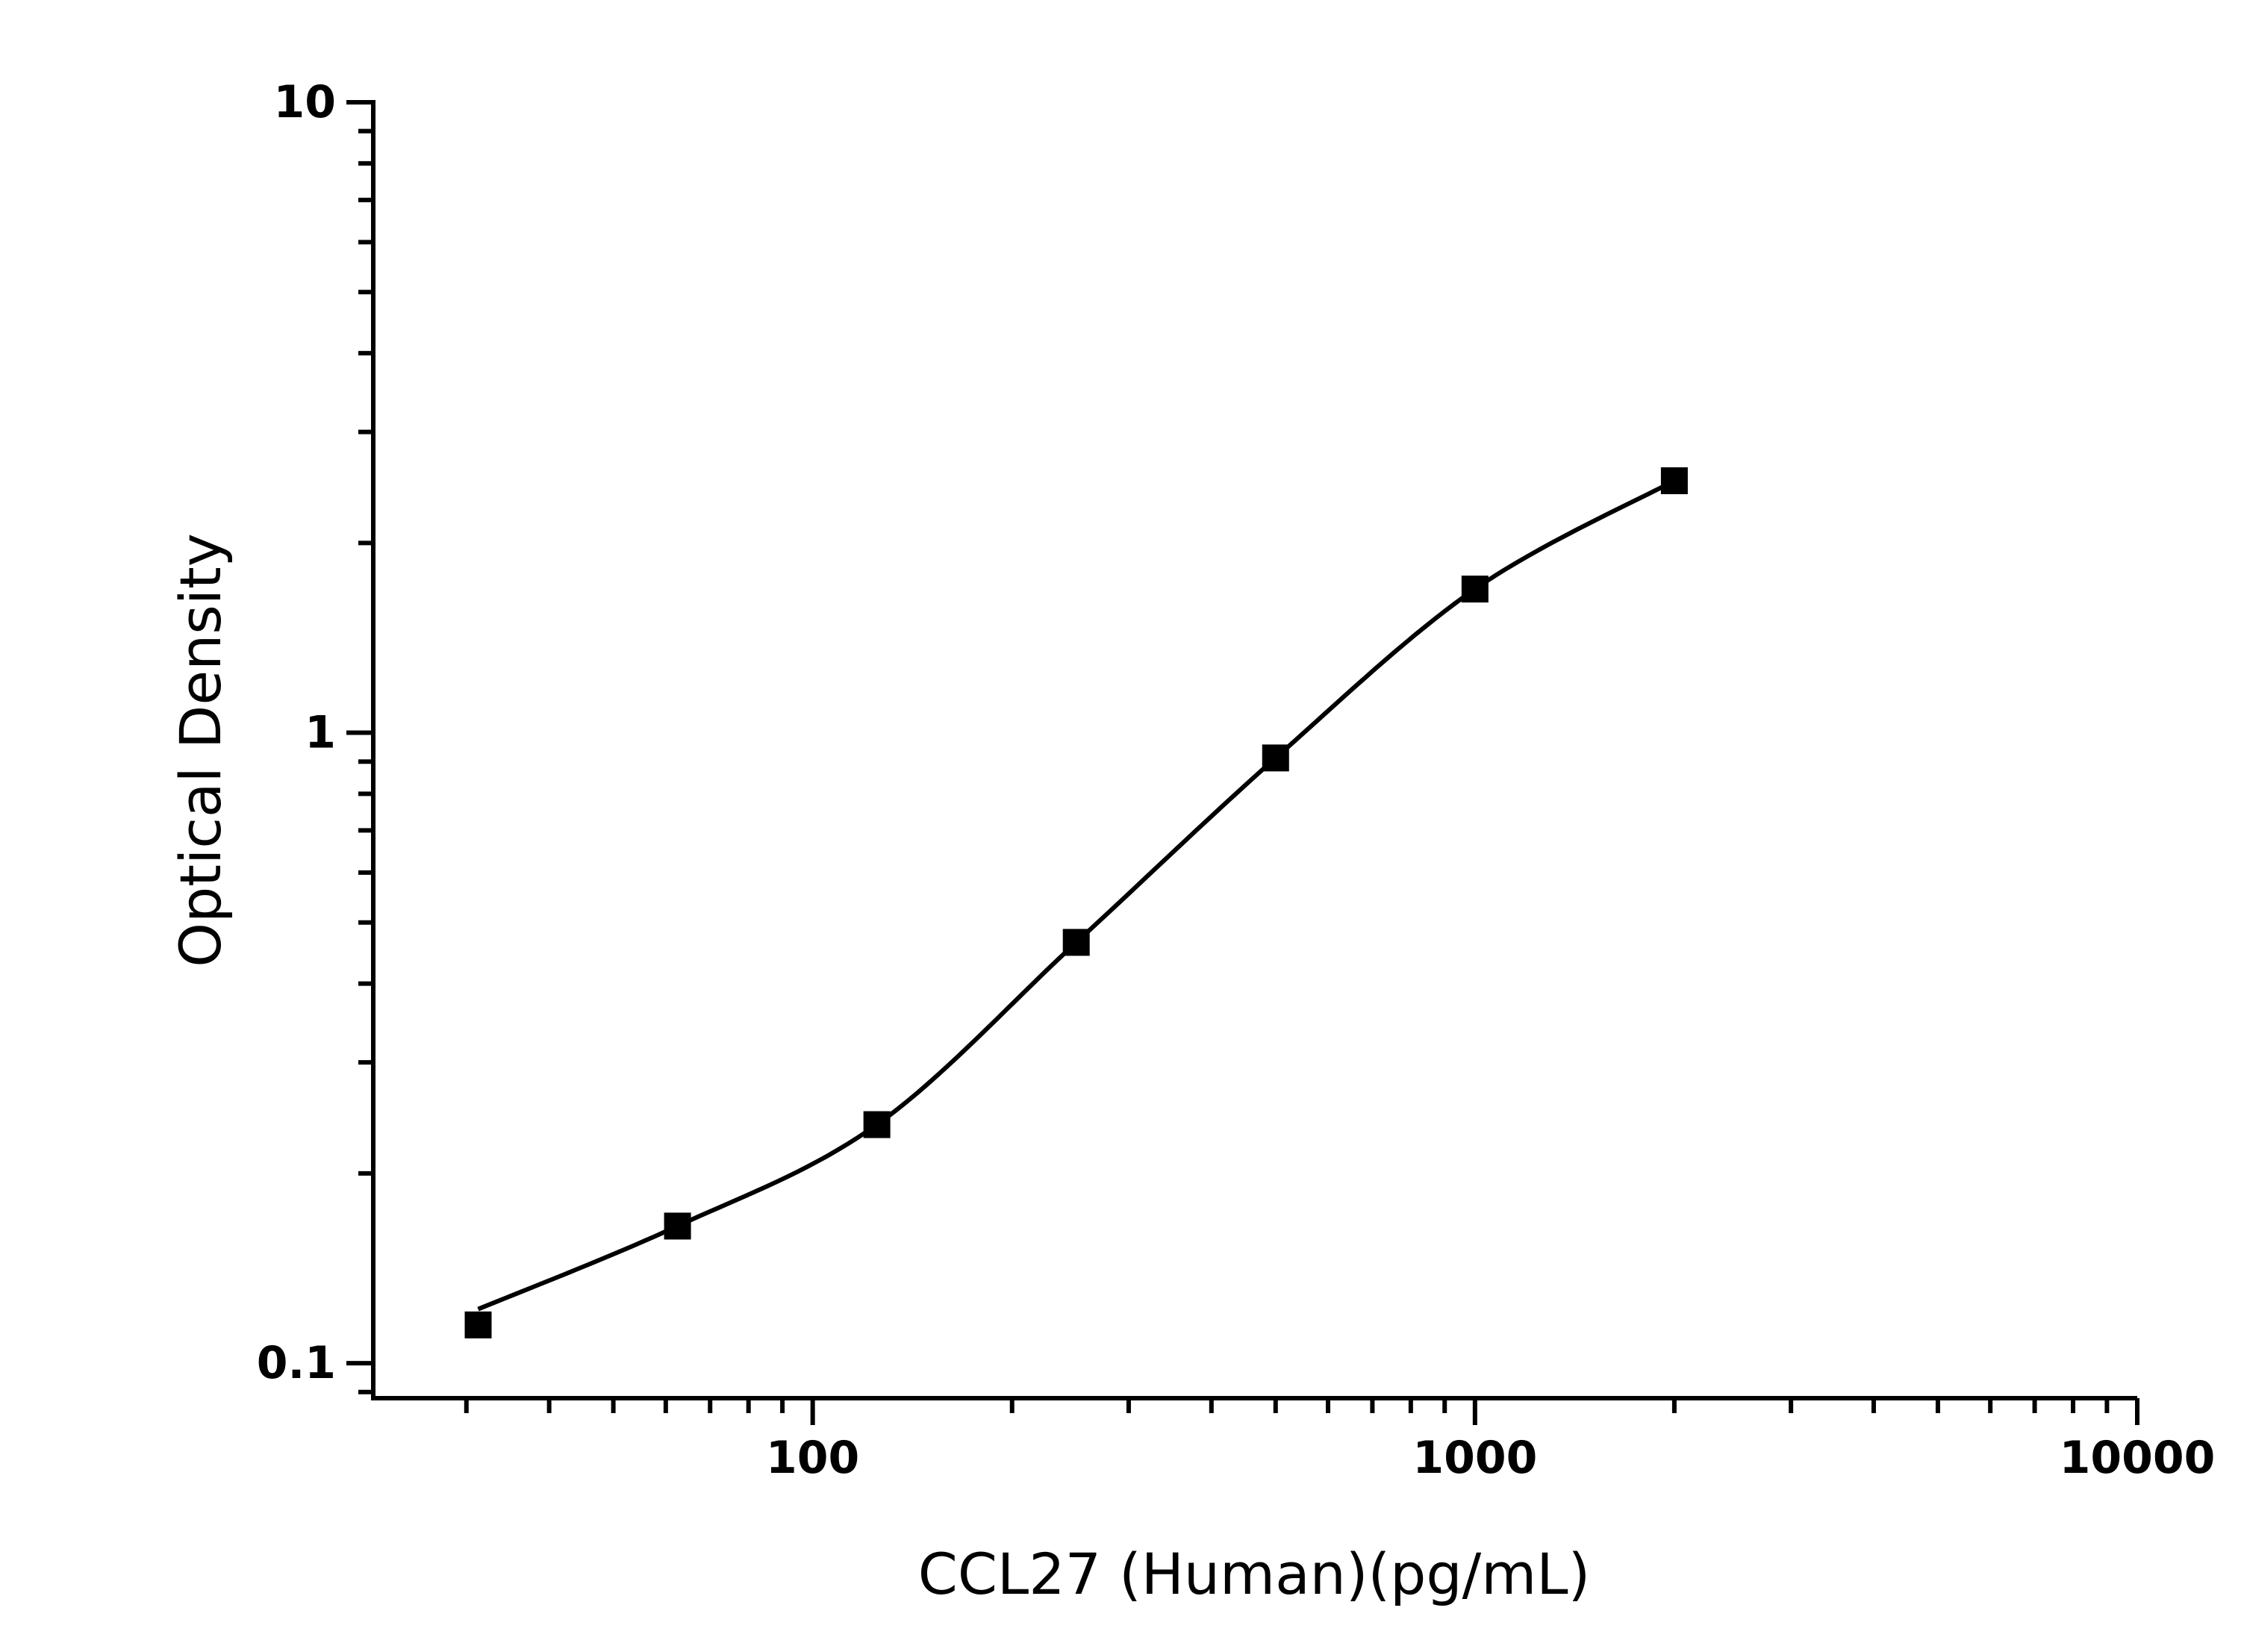 The image size is (2244, 1652). I want to click on x-axis-title: CCL27 (Human)(pg/mL), so click(1254, 1574).